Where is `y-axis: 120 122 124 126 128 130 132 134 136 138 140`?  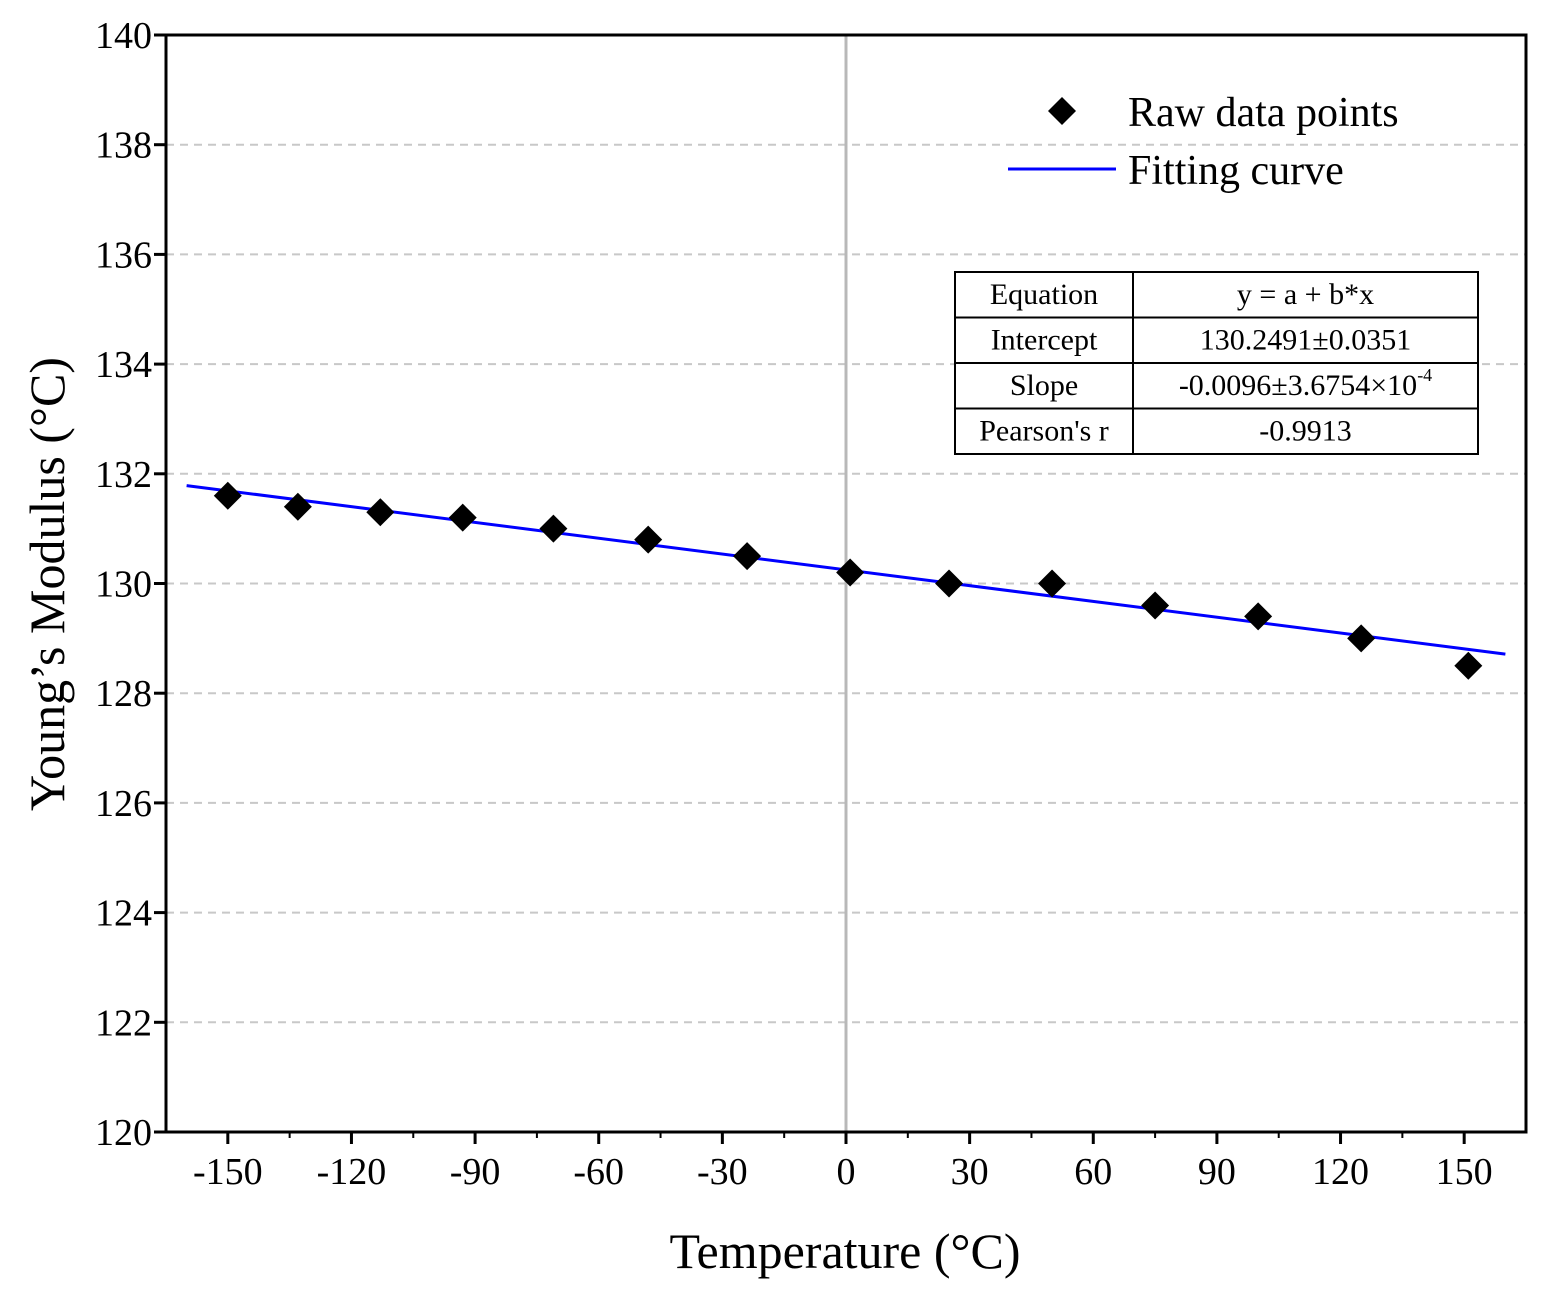
y-axis: 120 122 124 126 128 130 132 134 136 138 140 is located at coordinates (130, 584).